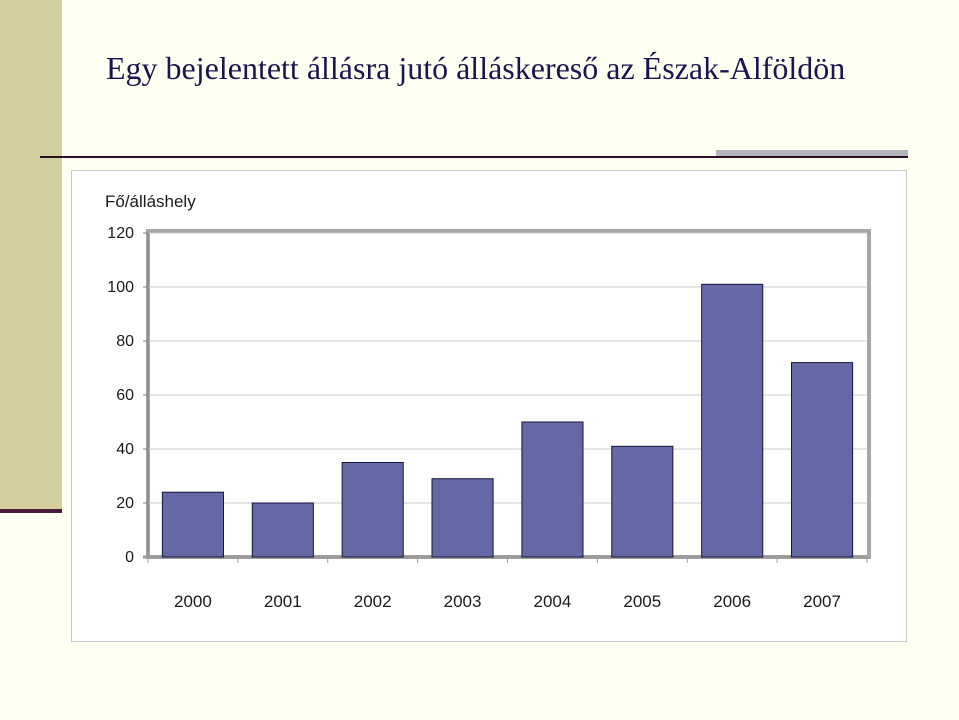 The image size is (959, 720). What do you see at coordinates (125, 503) in the screenshot?
I see `y-tick-label: 20` at bounding box center [125, 503].